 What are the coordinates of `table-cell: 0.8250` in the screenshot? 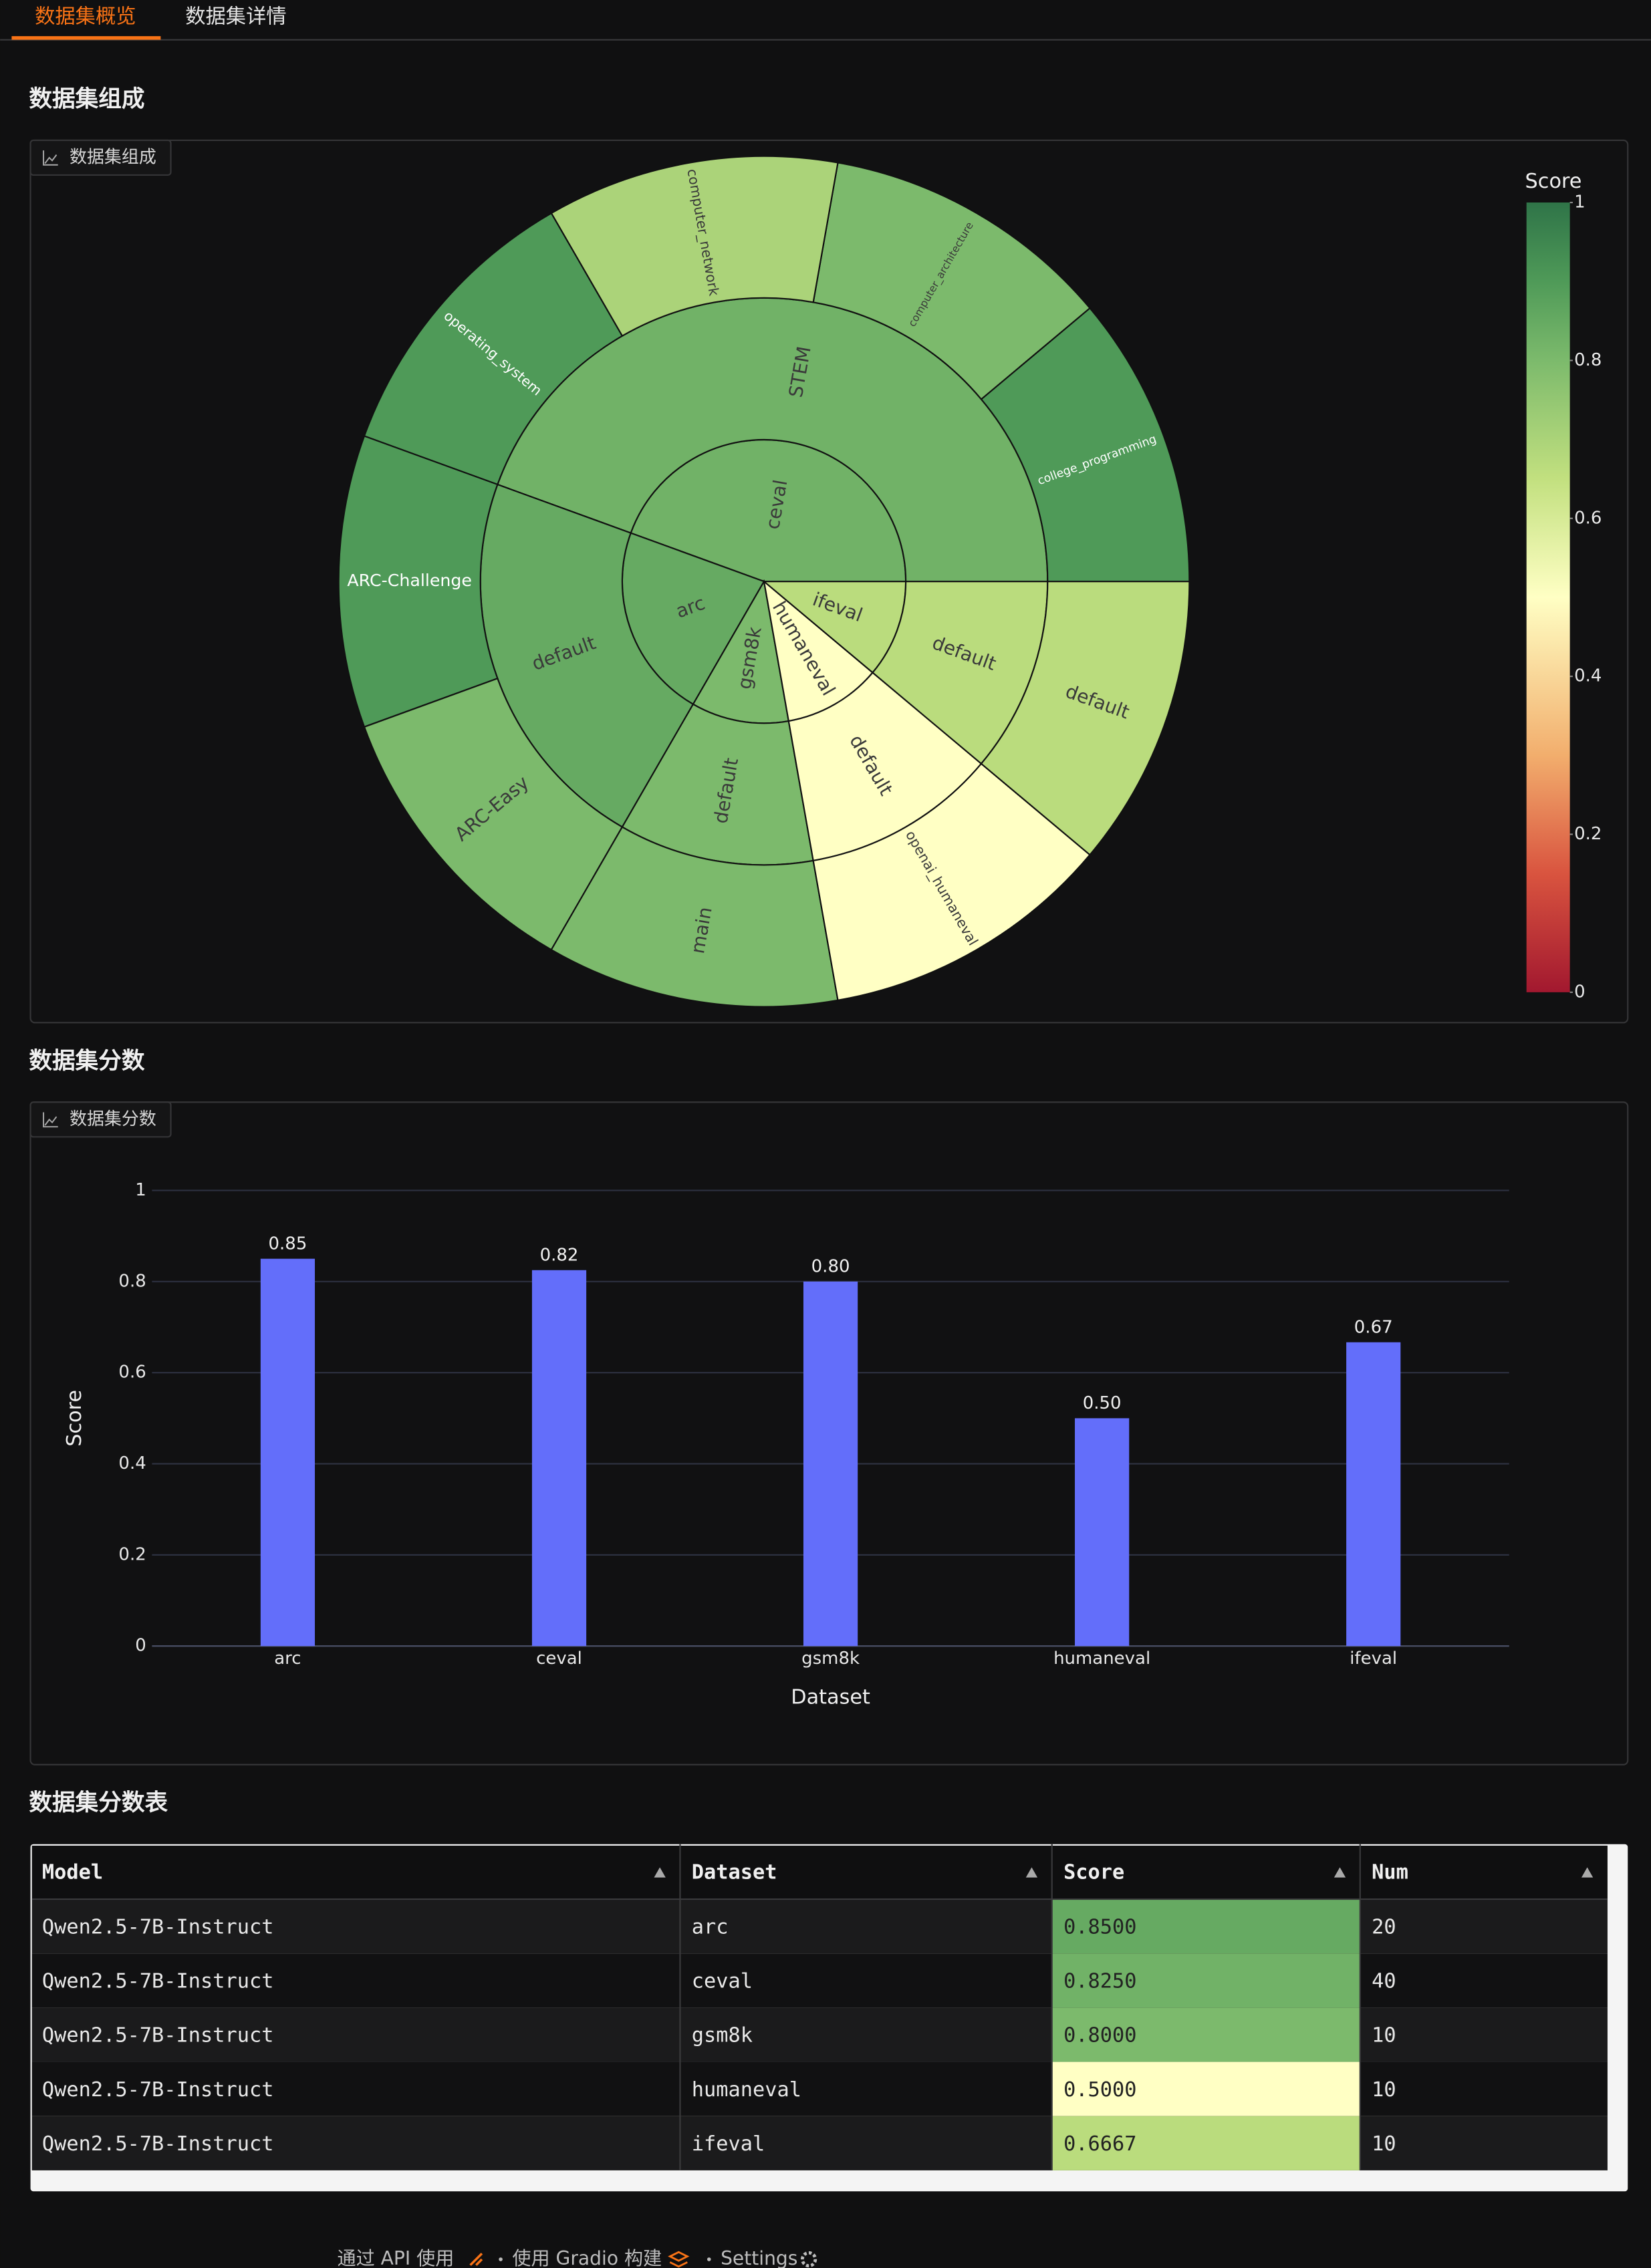 It's located at (1099, 1981).